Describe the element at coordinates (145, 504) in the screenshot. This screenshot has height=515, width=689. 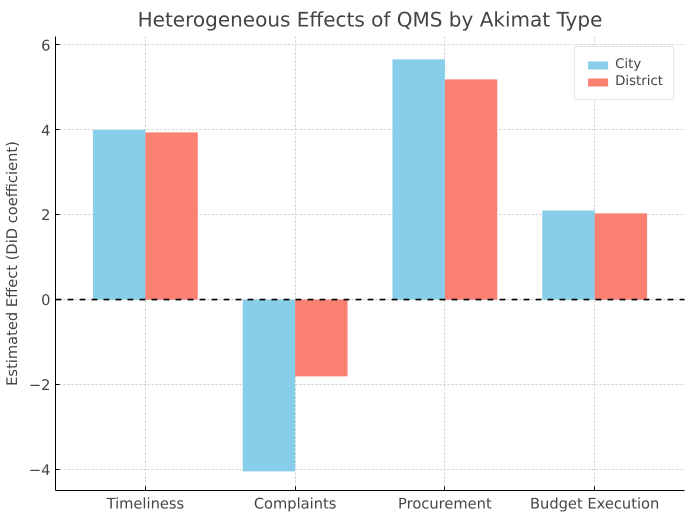
I see `x-tick-label: Timeliness` at that location.